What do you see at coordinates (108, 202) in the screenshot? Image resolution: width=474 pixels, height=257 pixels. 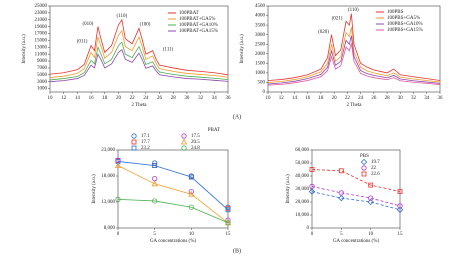 I see `y-tick-label: 13,000` at bounding box center [108, 202].